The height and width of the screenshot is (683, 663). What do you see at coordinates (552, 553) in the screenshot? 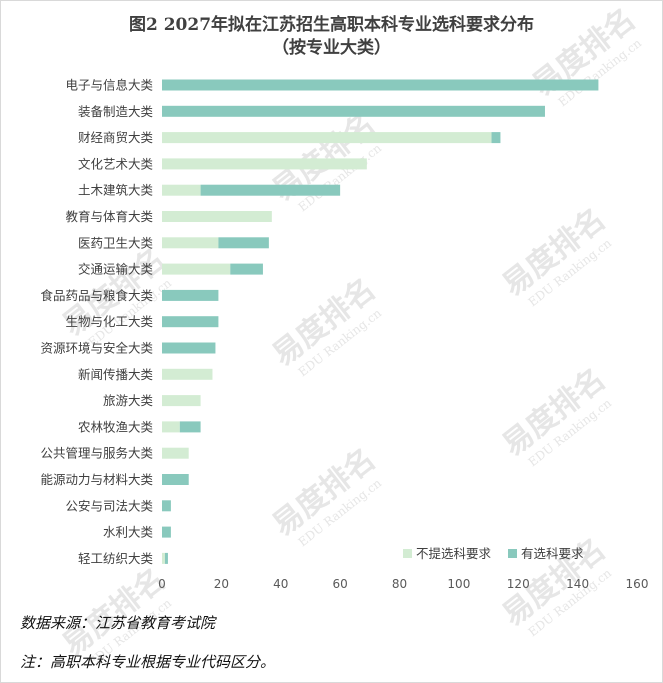
I see `legend-label-with-requirement: 有选科要求` at bounding box center [552, 553].